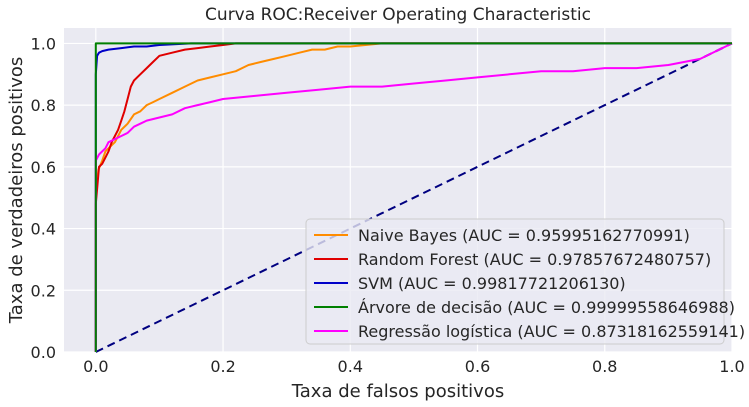  Describe the element at coordinates (477, 366) in the screenshot. I see `x-tick-label: 0.6` at that location.